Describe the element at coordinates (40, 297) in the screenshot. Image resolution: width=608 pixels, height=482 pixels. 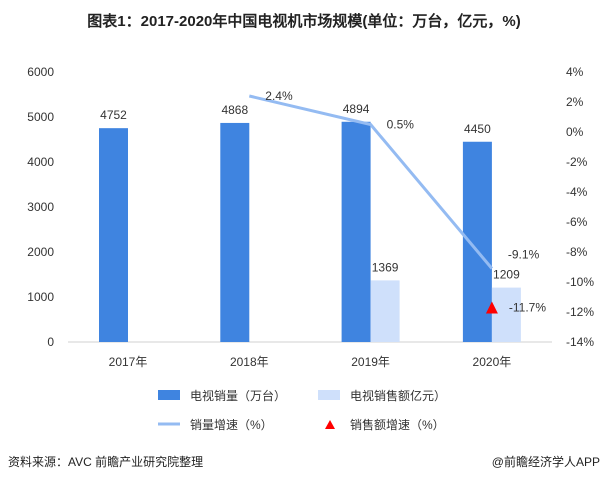
I see `left-tick-label: 1000` at that location.